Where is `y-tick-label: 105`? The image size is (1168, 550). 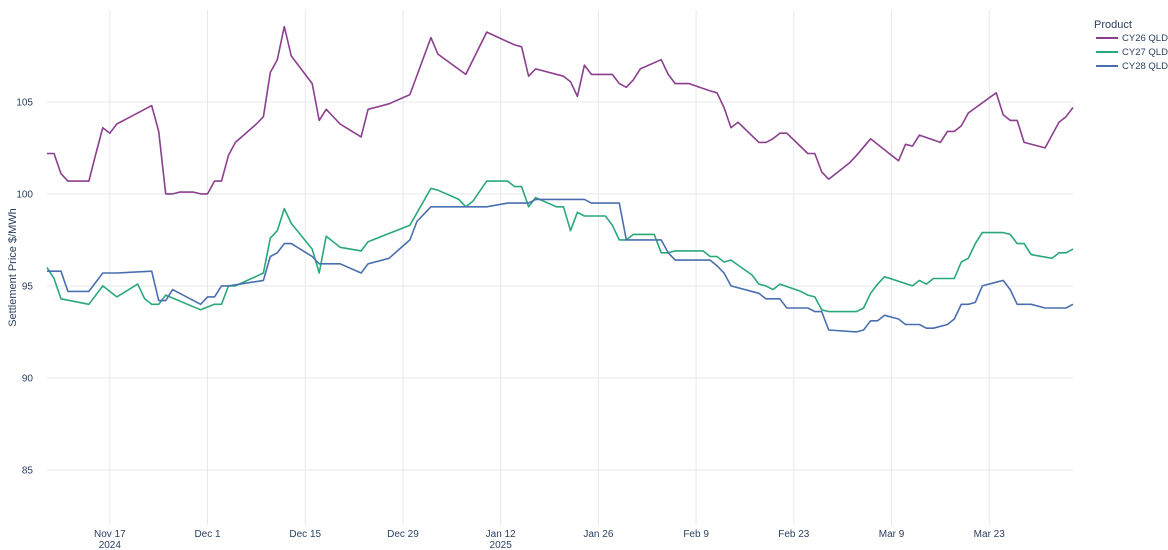 y-tick-label: 105 is located at coordinates (24, 102).